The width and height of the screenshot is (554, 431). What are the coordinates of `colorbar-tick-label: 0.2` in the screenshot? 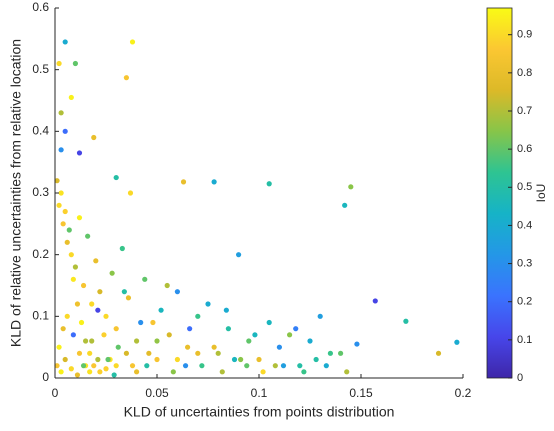 It's located at (524, 302).